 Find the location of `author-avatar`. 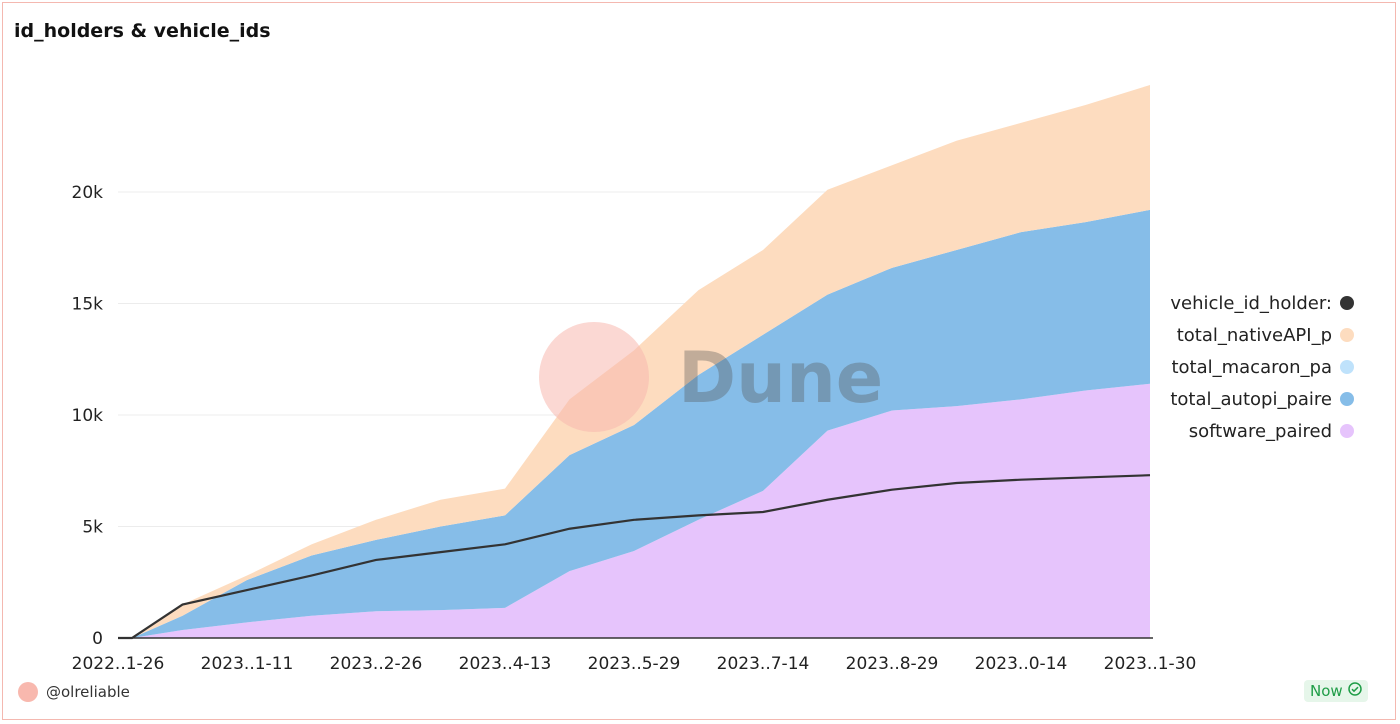

author-avatar is located at coordinates (28, 692).